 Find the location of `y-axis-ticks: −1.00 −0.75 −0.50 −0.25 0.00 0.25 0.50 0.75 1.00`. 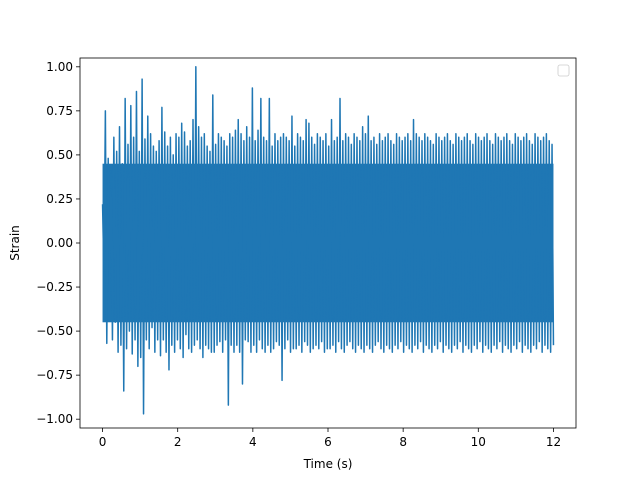

y-axis-ticks: −1.00 −0.75 −0.50 −0.25 0.00 0.25 0.50 0.75 1.00 is located at coordinates (58, 243).